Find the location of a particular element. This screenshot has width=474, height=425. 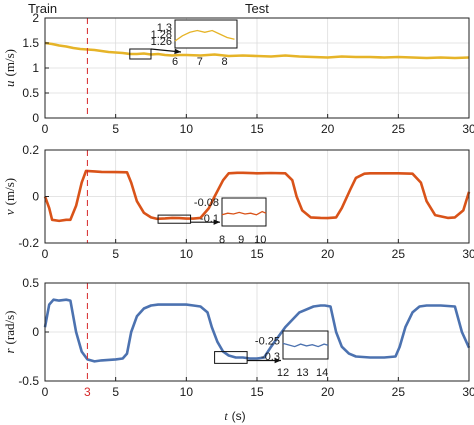

u-zoom-arrowhead is located at coordinates (177, 51).